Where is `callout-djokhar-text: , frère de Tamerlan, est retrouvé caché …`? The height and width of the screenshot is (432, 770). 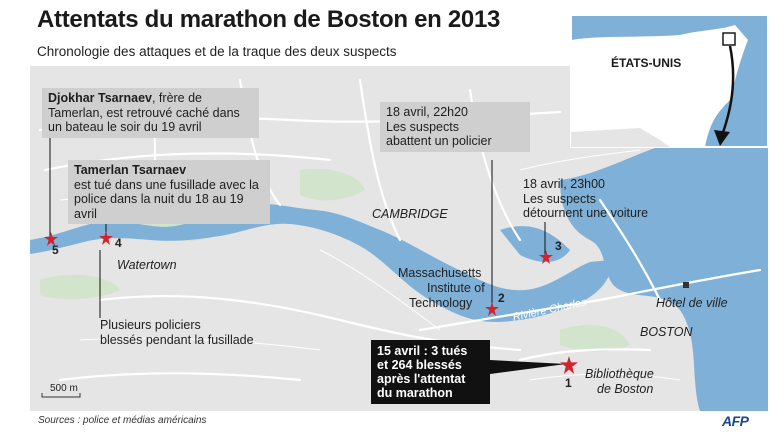
callout-djokhar-text: , frère de Tamerlan, est retrouvé caché … is located at coordinates (144, 112).